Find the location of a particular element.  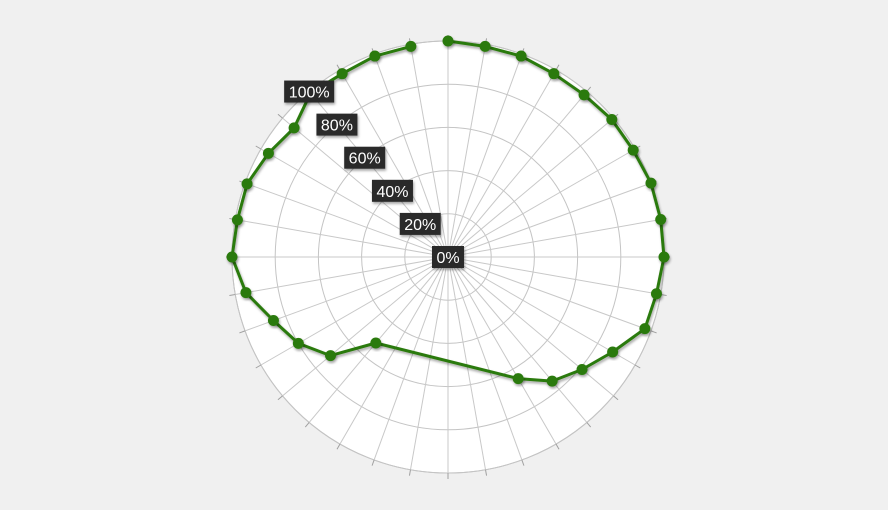

radial-tick-label-text: 60% is located at coordinates (365, 159).